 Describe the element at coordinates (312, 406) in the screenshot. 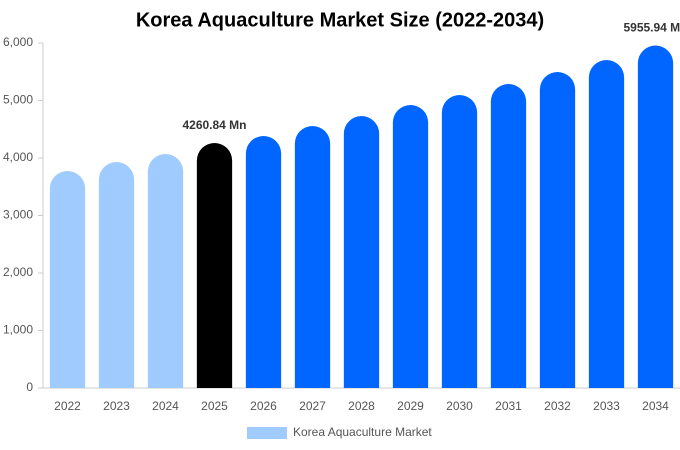

I see `x-tick-label: 2027` at that location.